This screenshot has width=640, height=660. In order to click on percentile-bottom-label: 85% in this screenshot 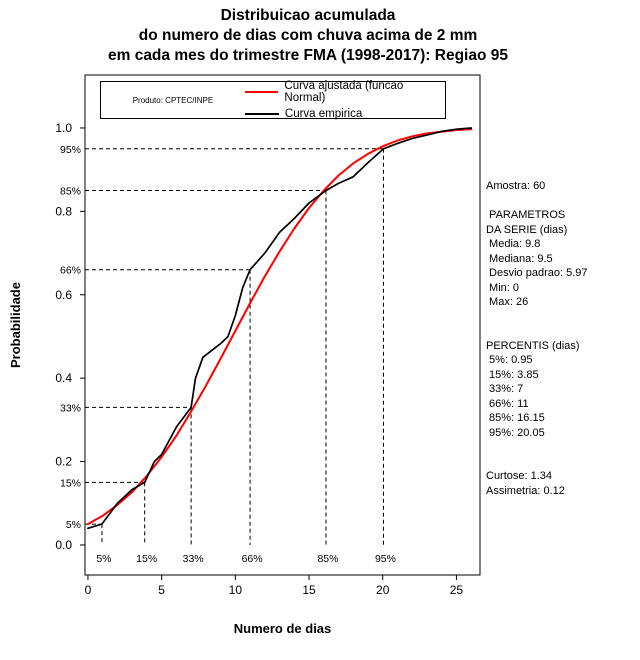, I will do `click(327, 559)`.